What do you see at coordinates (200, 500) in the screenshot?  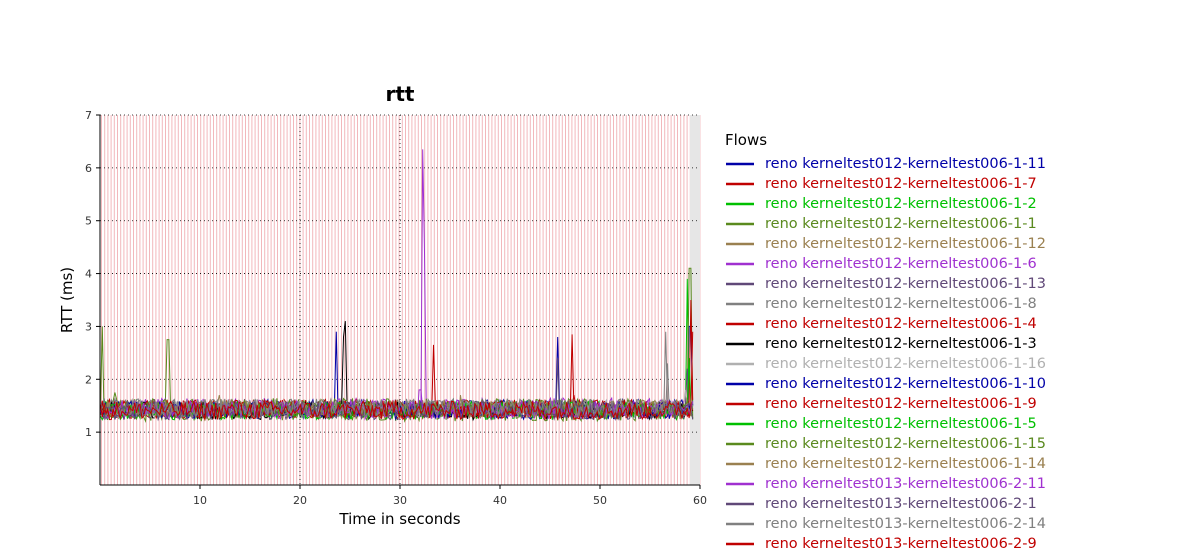 I see `x-tick-label: 10` at bounding box center [200, 500].